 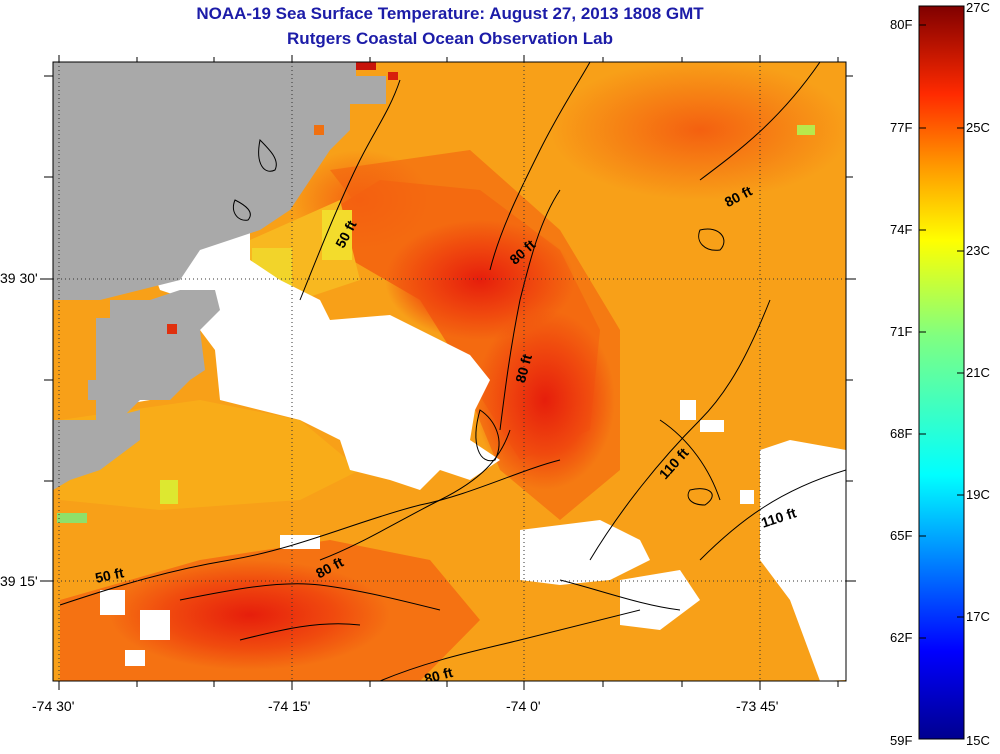 What do you see at coordinates (901, 433) in the screenshot?
I see `colorbar-f-label: 68F` at bounding box center [901, 433].